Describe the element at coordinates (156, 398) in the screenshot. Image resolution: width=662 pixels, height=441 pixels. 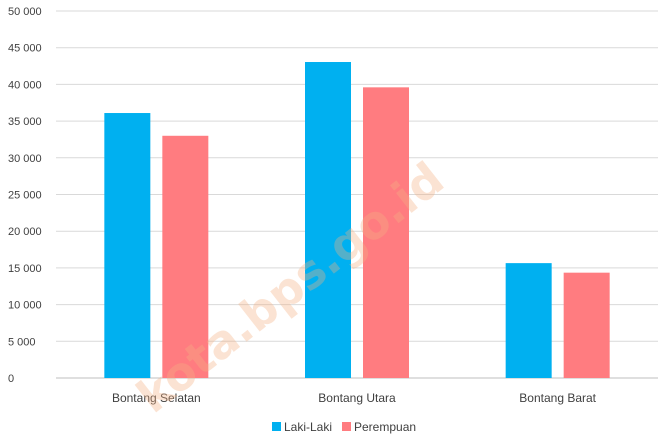
I see `x-category-label: Bontang Selatan` at that location.